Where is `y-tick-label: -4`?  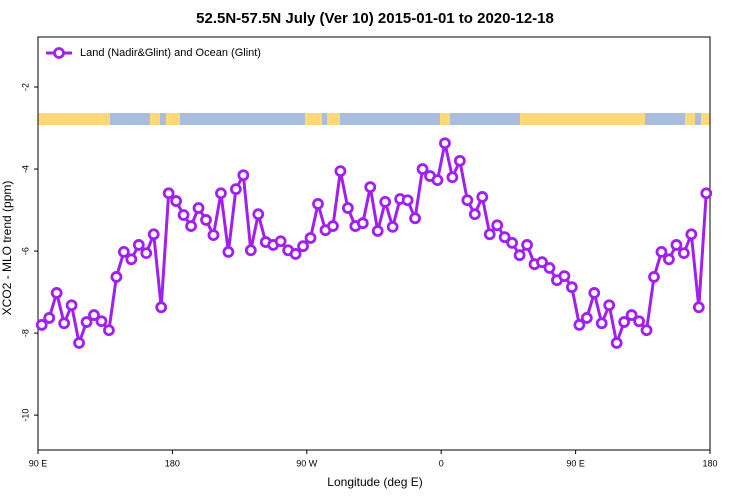
y-tick-label: -4 is located at coordinates (25, 169).